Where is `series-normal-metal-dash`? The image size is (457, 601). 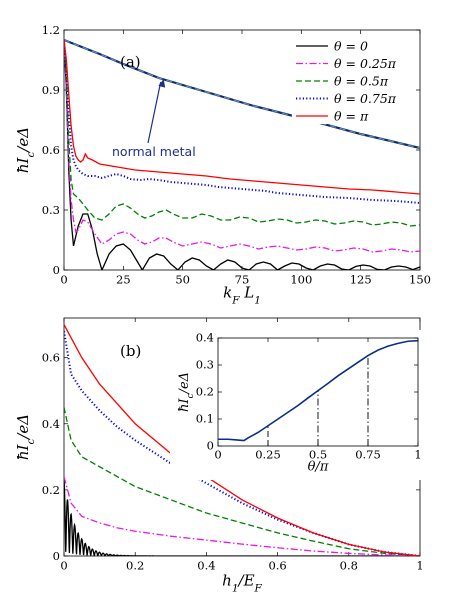
series-normal-metal-dash is located at coordinates (242, 94).